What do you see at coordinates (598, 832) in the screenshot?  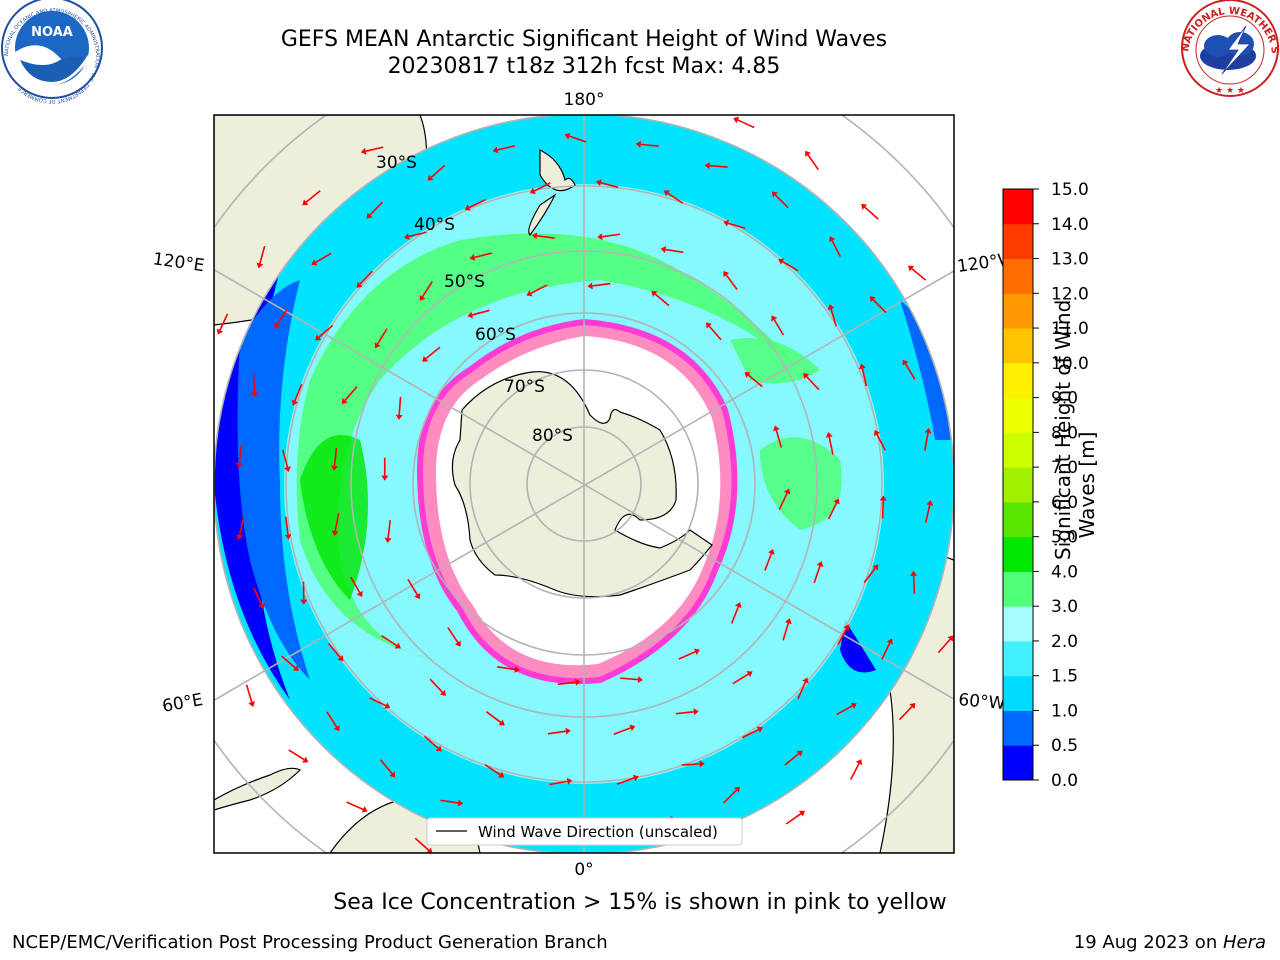 I see `legend-label: Wind Wave Direction (unscaled)` at bounding box center [598, 832].